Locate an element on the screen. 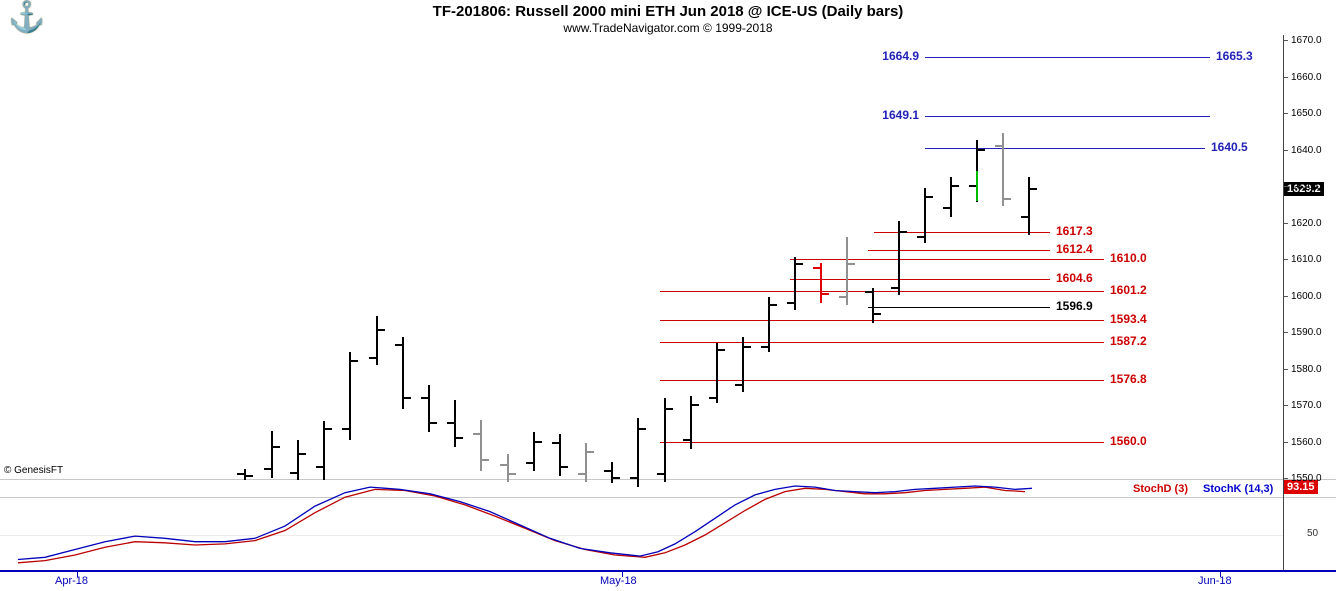  level-label: 1576.8 is located at coordinates (1128, 379).